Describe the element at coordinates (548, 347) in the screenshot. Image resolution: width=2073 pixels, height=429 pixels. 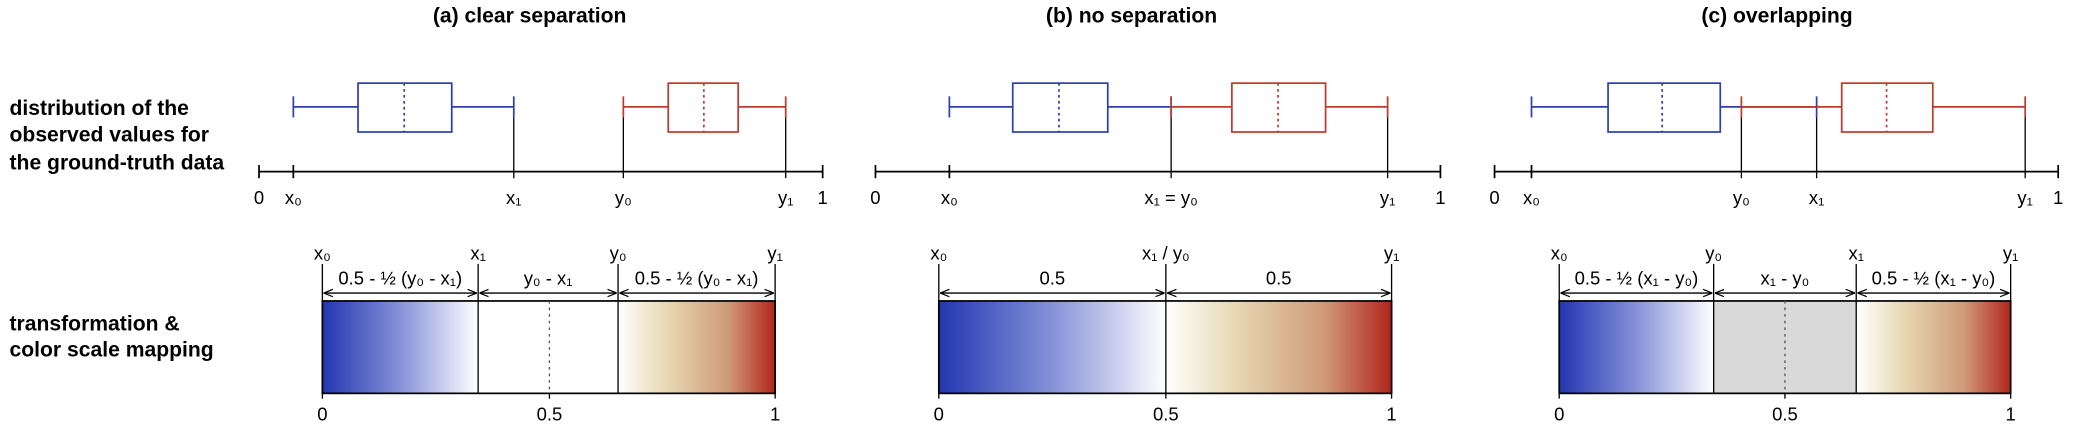
I see `middle-segment` at that location.